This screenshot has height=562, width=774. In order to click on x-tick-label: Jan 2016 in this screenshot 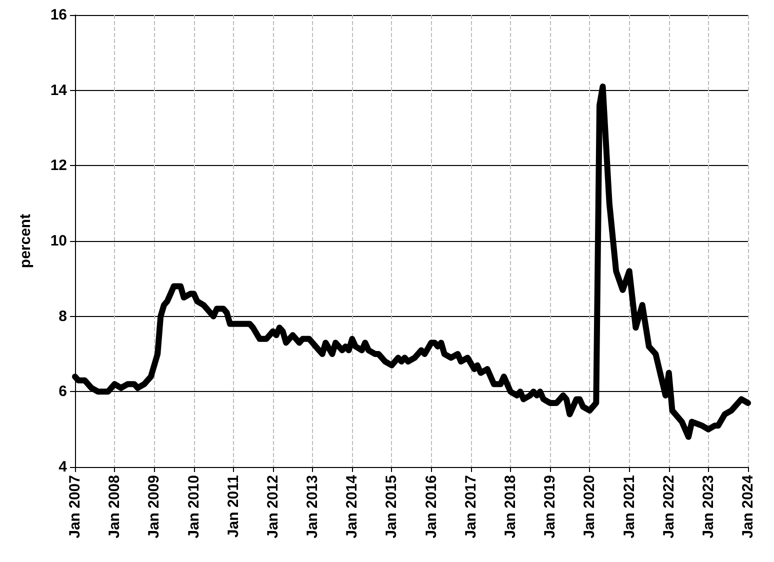, I will do `click(431, 506)`.